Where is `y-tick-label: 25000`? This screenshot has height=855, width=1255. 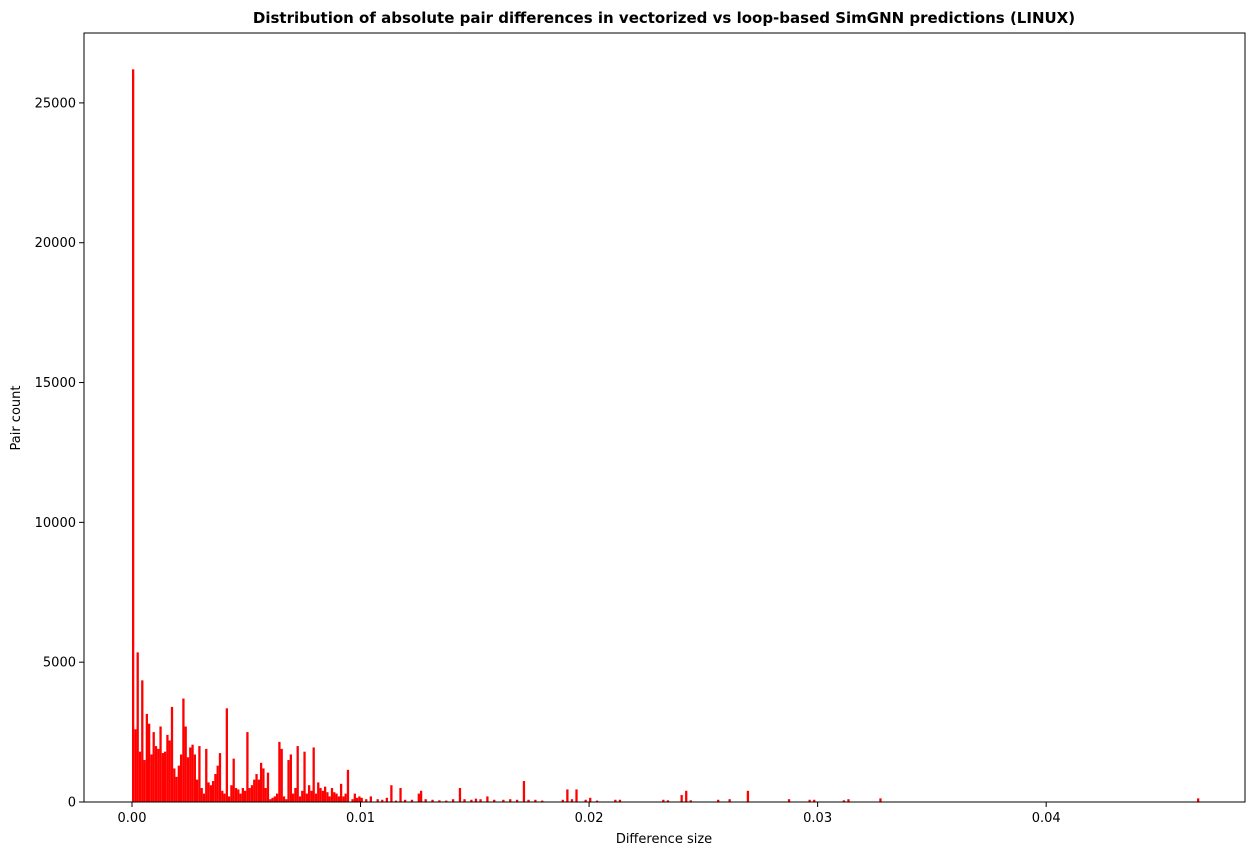
y-tick-label: 25000 is located at coordinates (55, 103).